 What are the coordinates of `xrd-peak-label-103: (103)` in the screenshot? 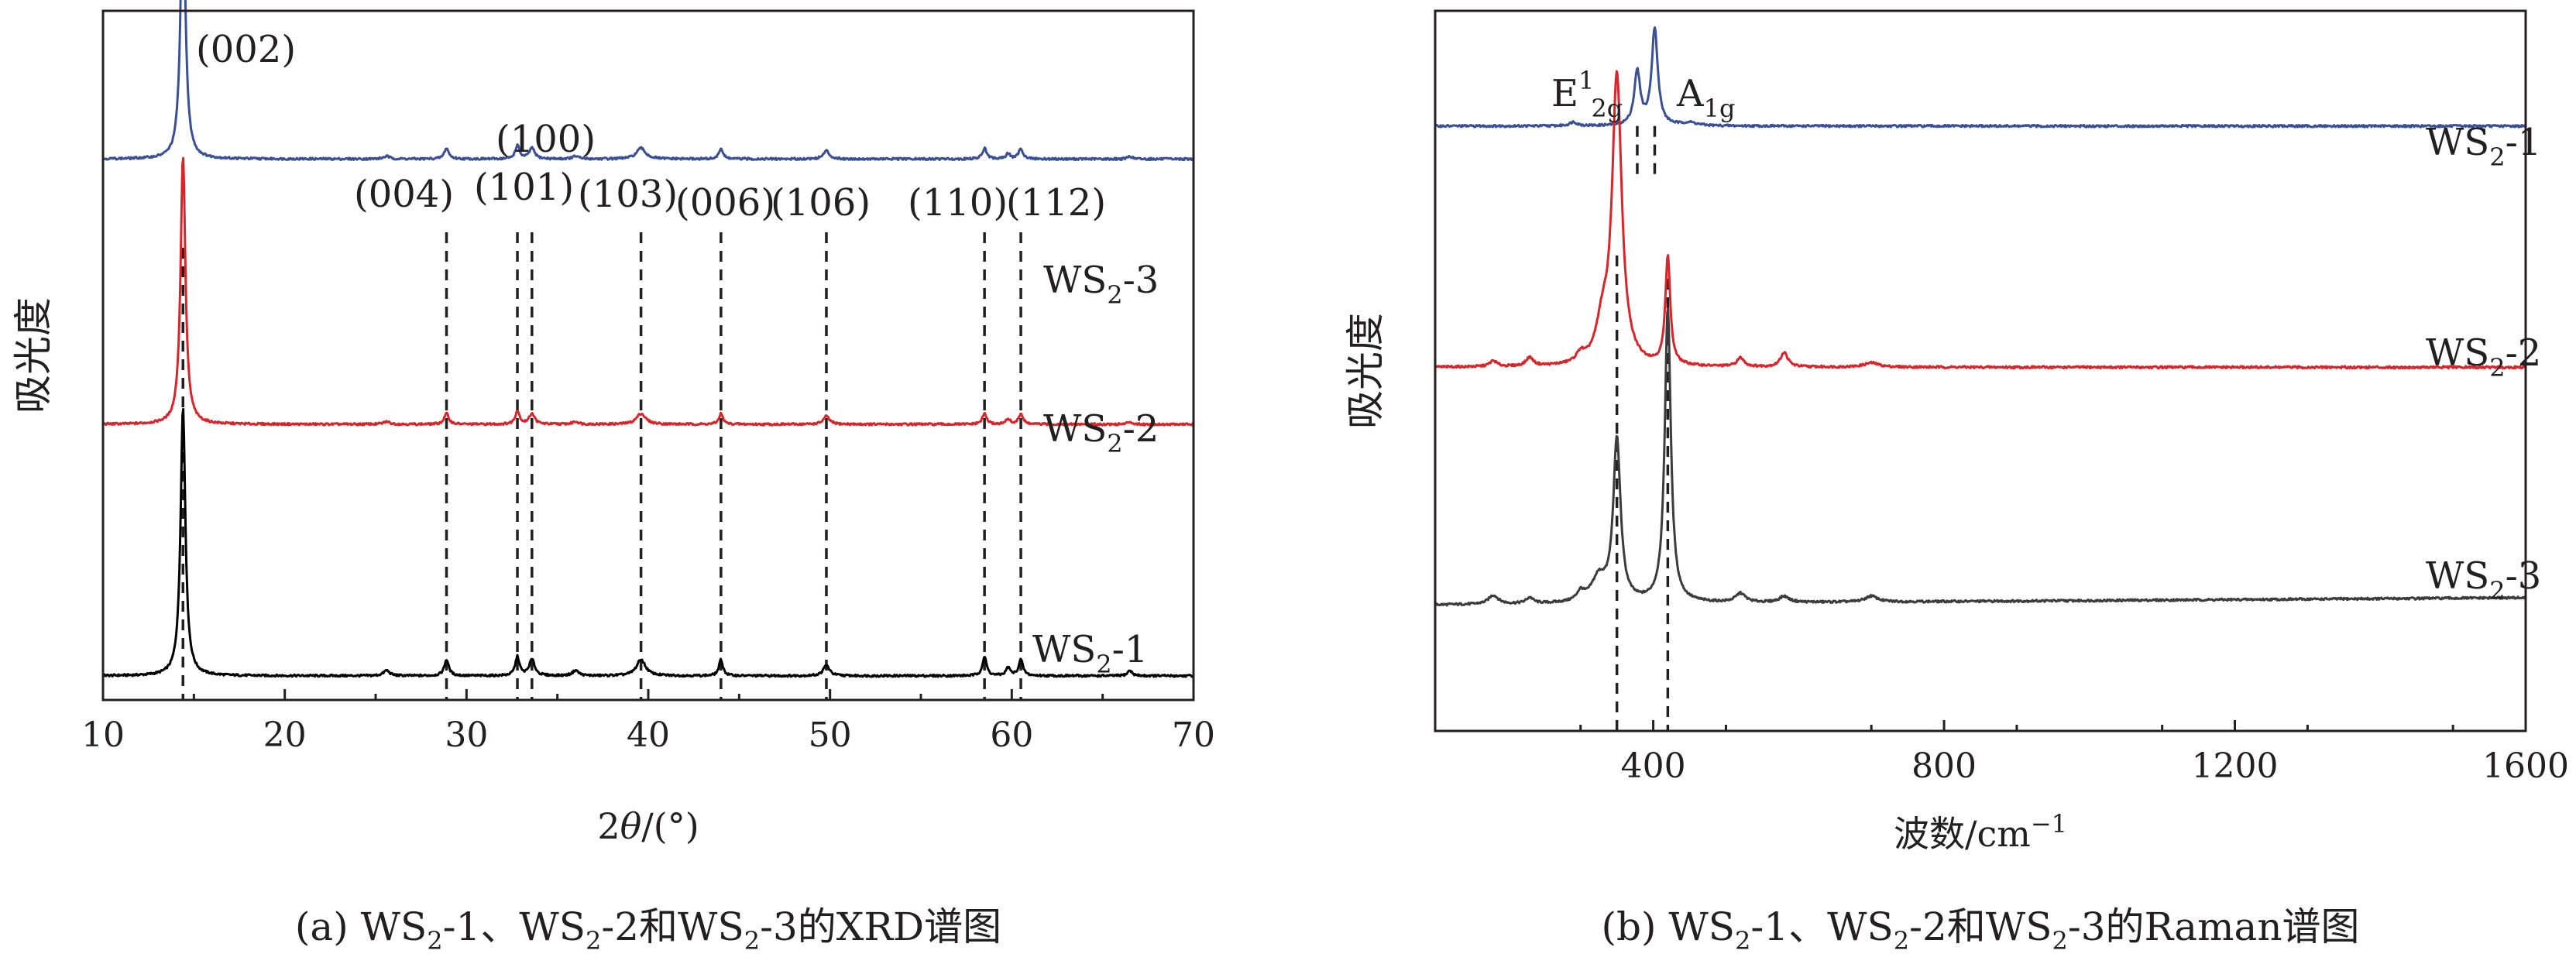 It's located at (628, 194).